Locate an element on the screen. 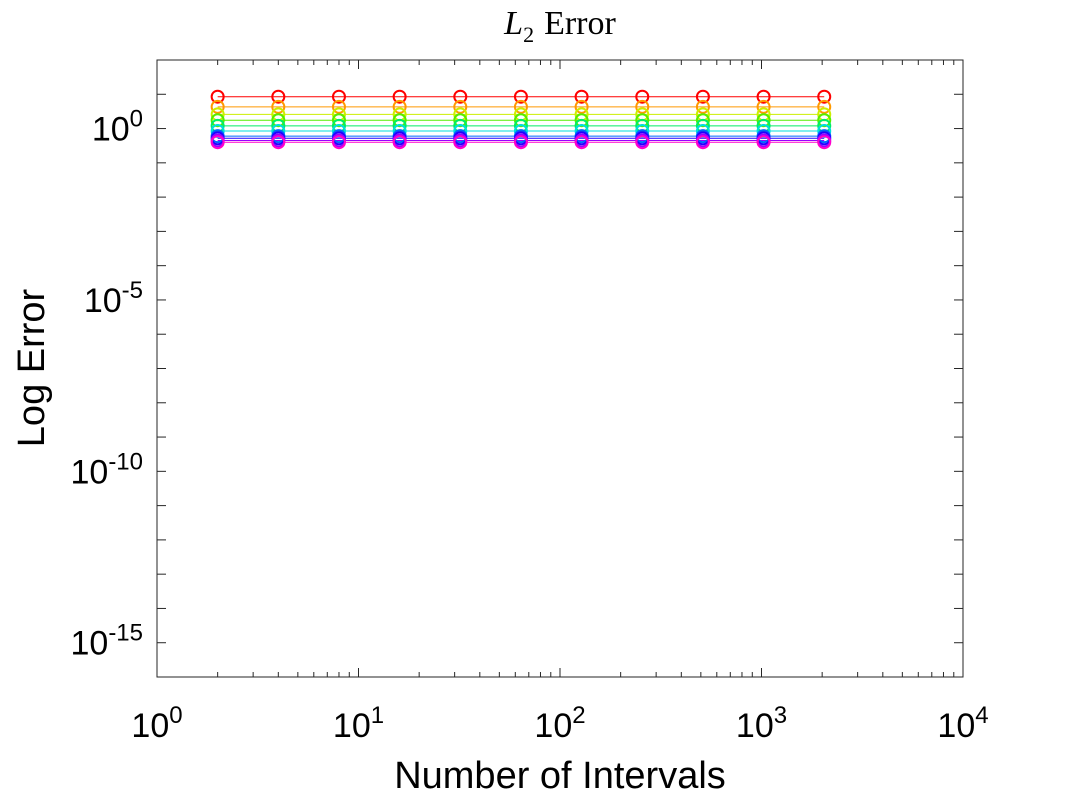 This screenshot has height=800, width=1067. y-tick-label: 10⁻¹⁵ is located at coordinates (106, 641).